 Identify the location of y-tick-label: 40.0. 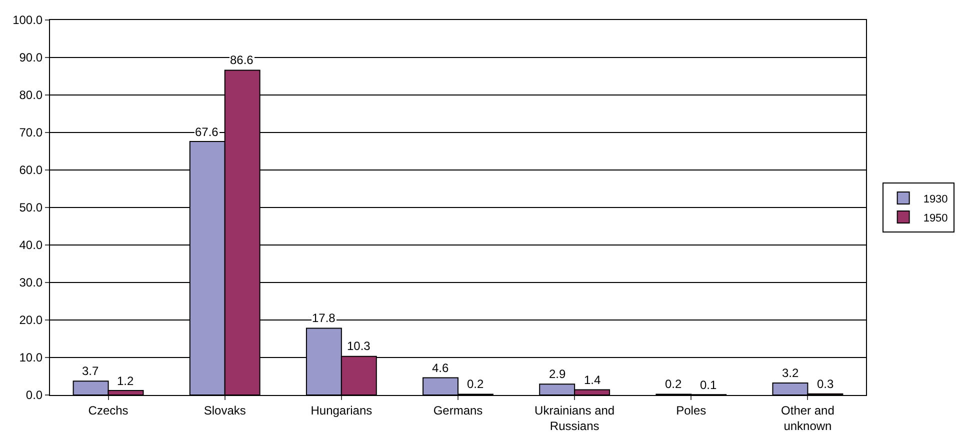
(31, 245).